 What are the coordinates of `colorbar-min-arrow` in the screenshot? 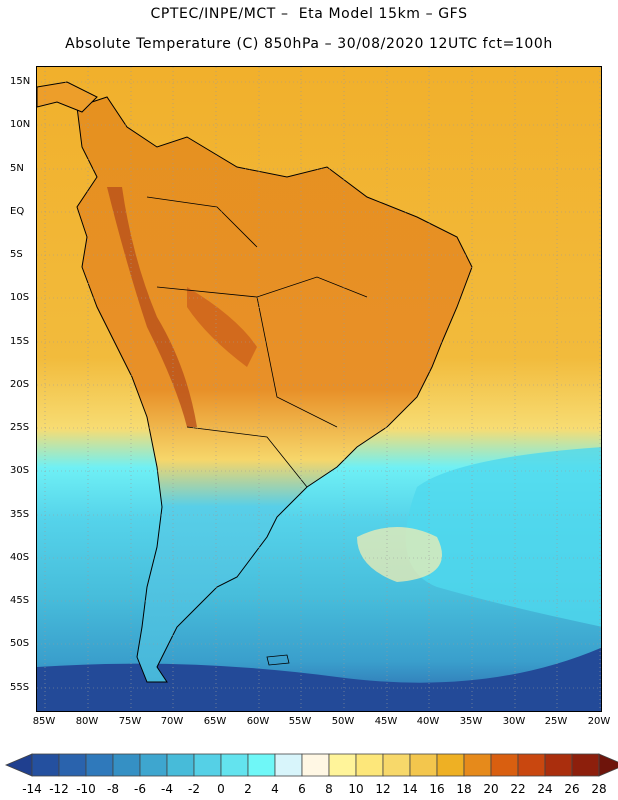 It's located at (18, 765).